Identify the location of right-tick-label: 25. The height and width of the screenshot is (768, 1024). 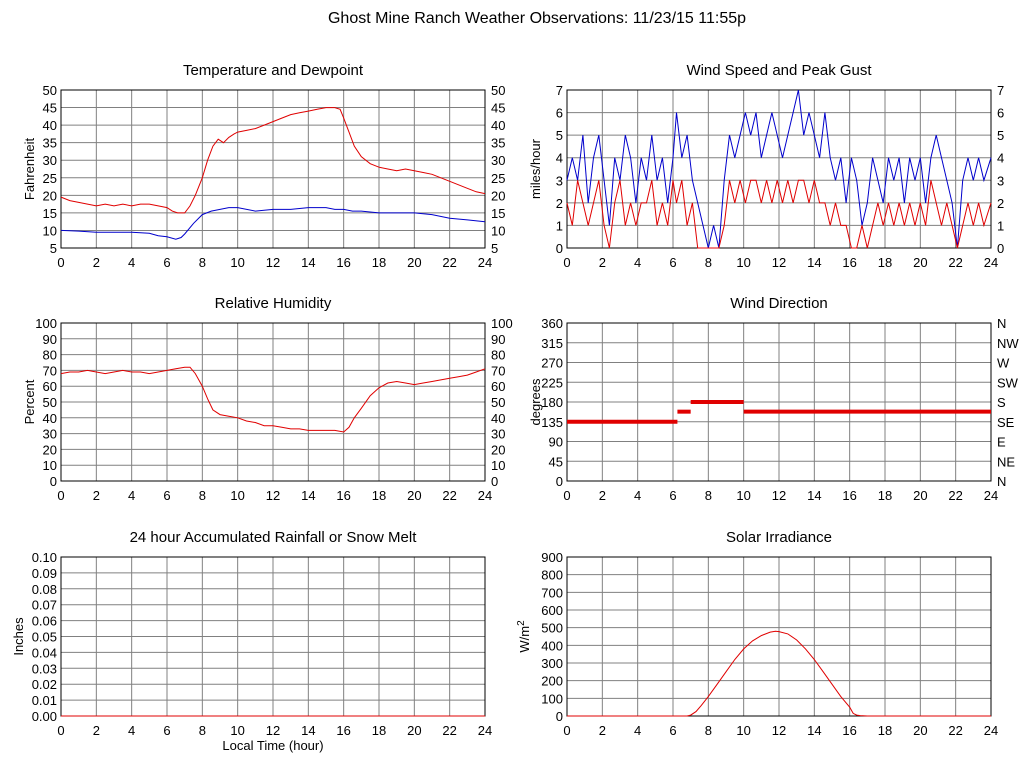
(498, 178).